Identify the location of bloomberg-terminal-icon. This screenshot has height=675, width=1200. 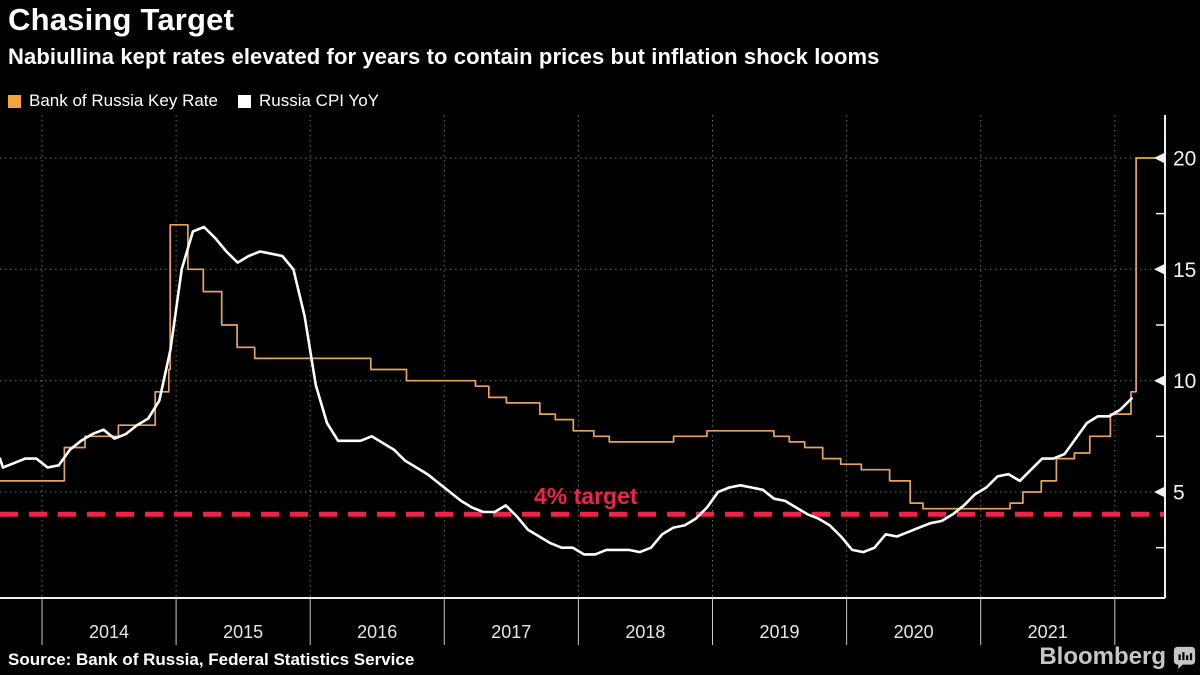
(1184, 657).